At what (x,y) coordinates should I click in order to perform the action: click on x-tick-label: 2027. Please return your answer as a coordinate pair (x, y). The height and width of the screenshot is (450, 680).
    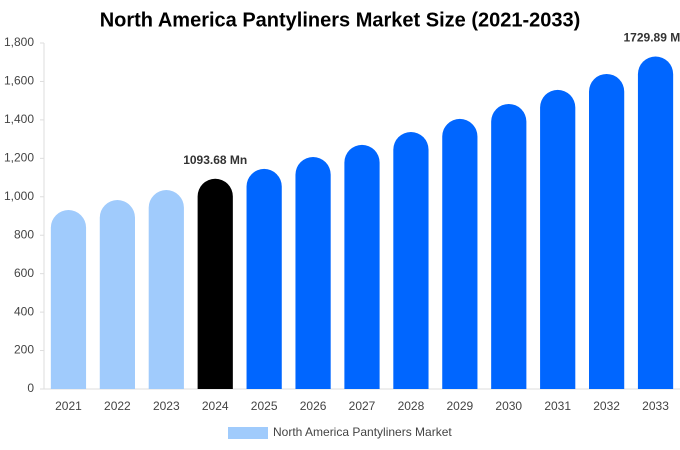
    Looking at the image, I should click on (362, 406).